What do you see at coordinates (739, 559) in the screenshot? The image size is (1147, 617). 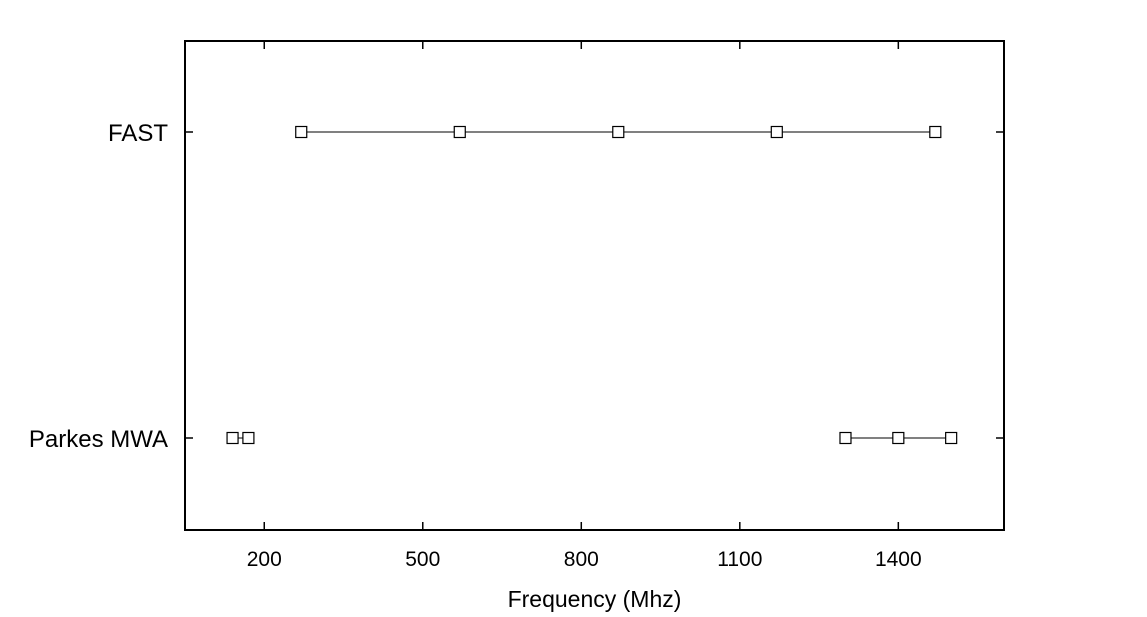 I see `x-tick-label-1100: 1100` at bounding box center [739, 559].